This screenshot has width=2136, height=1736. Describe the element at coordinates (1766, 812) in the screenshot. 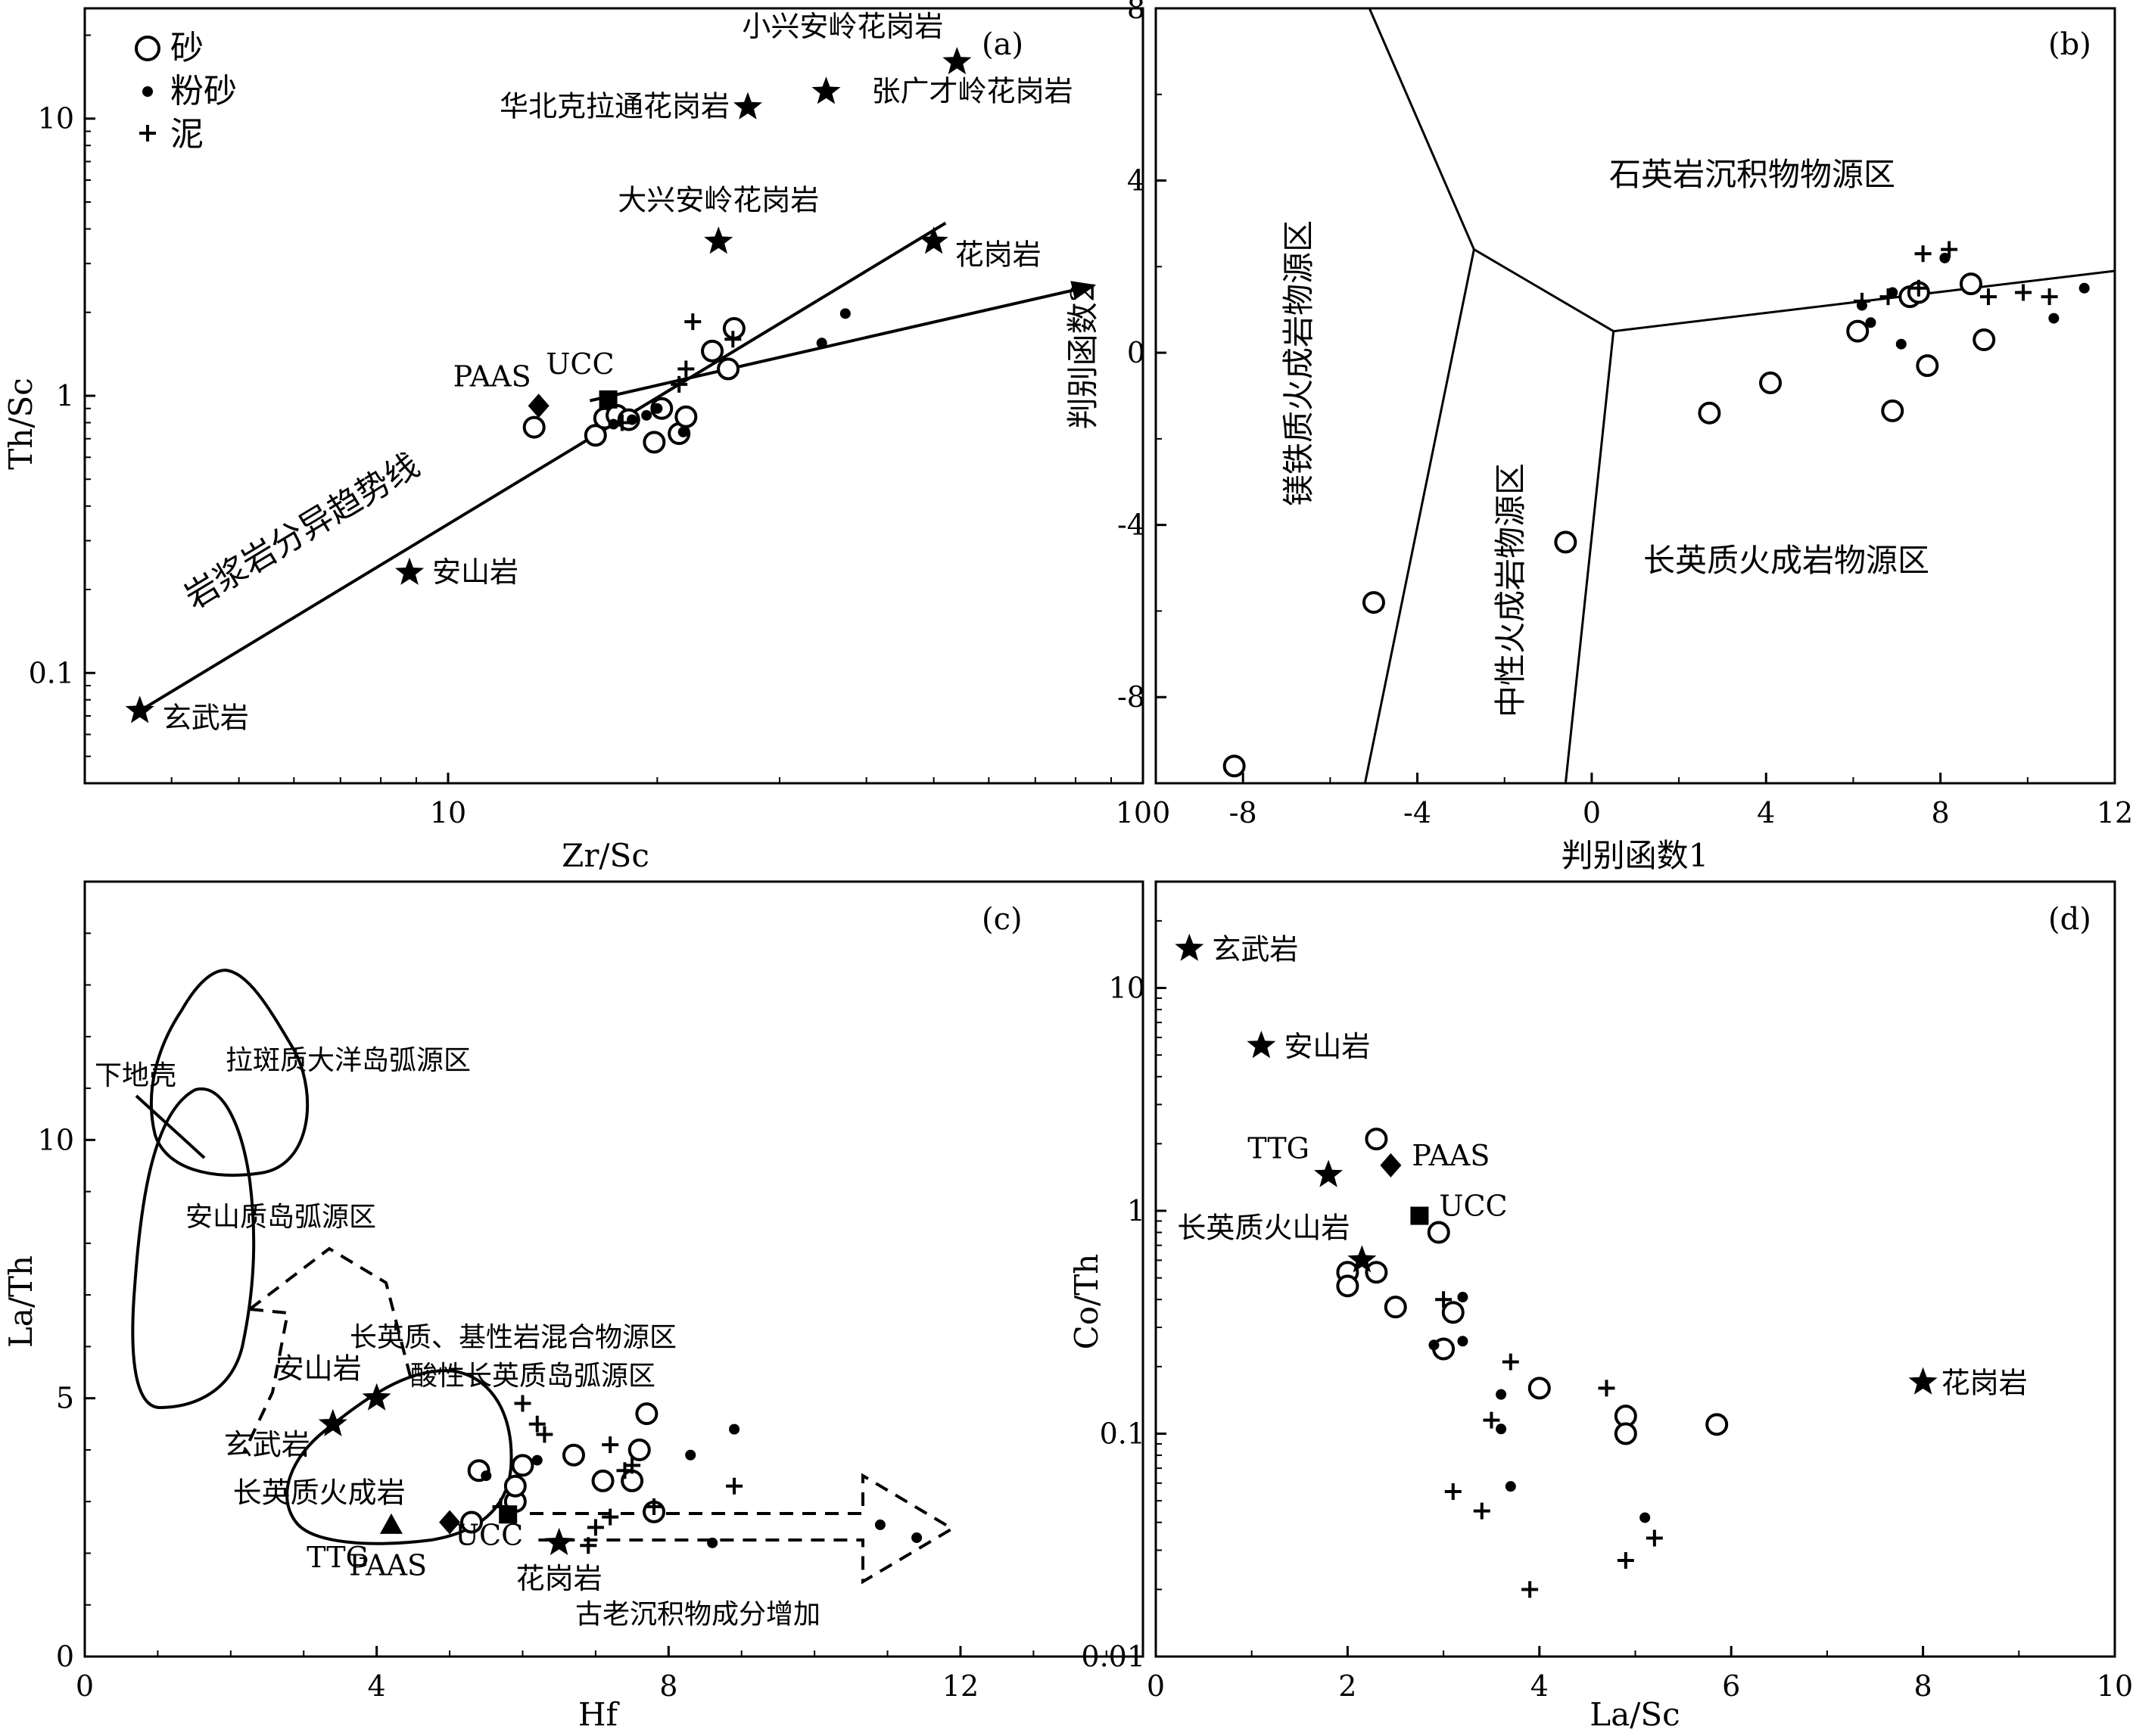

I see `panel-b-xtick-label-3: 4` at that location.